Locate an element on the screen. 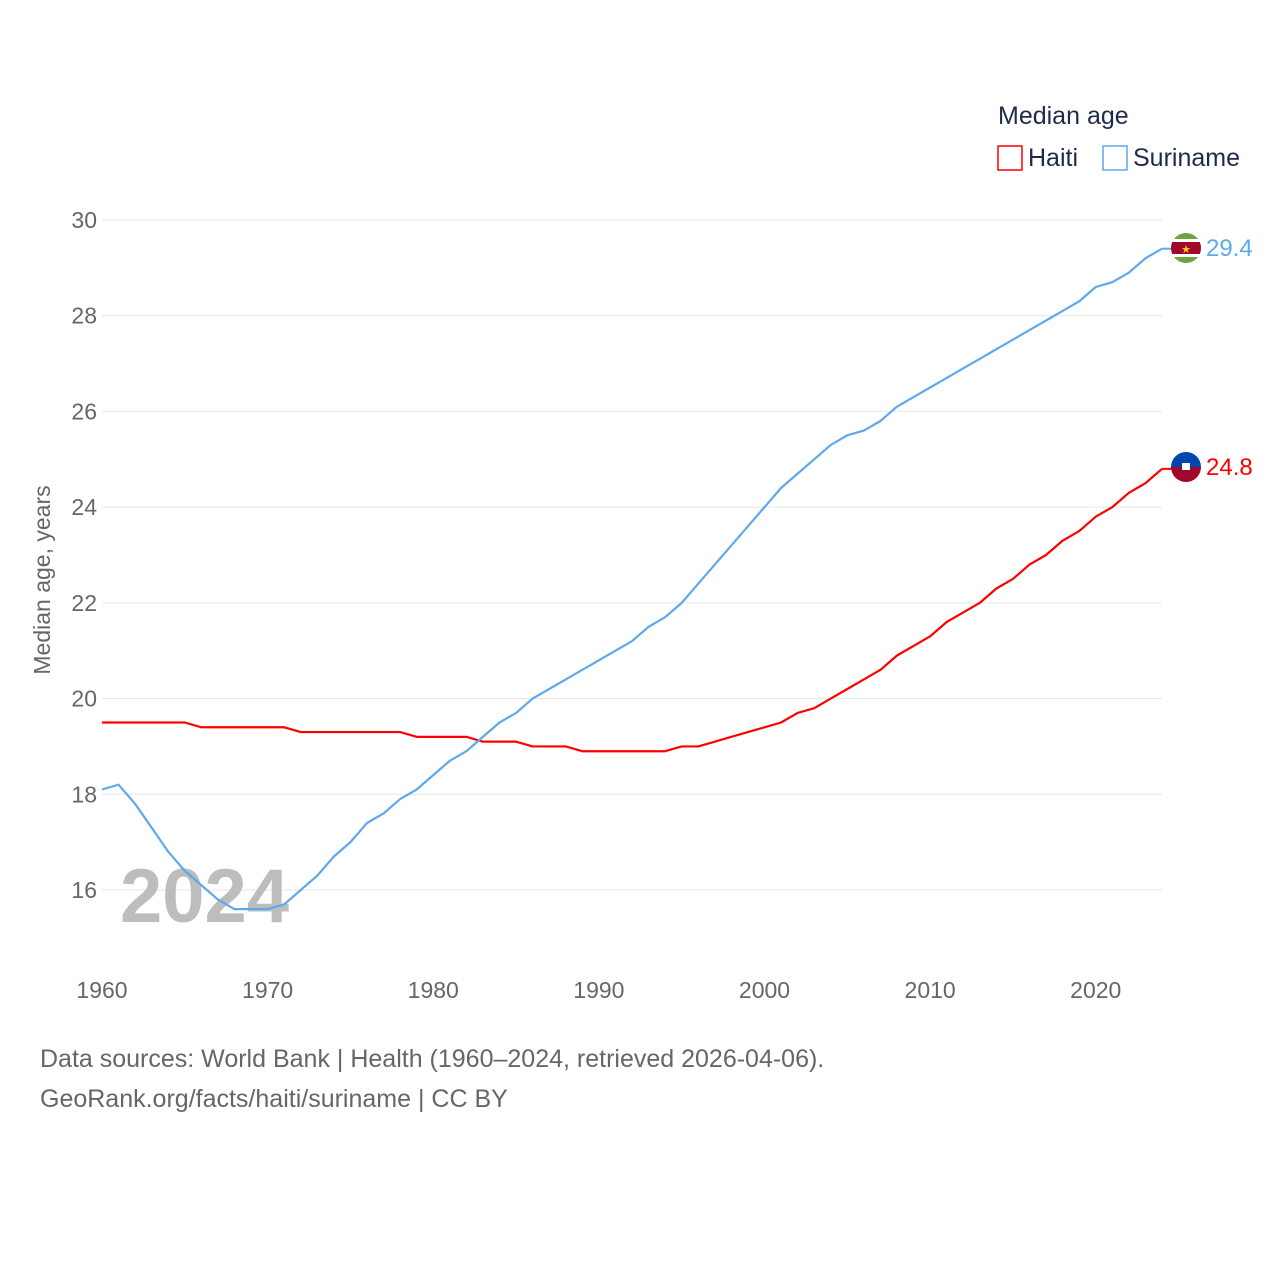 The image size is (1280, 1280). x-axis-ticks: 1960 1970 1980 1990 2000 2010 2020 is located at coordinates (598, 990).